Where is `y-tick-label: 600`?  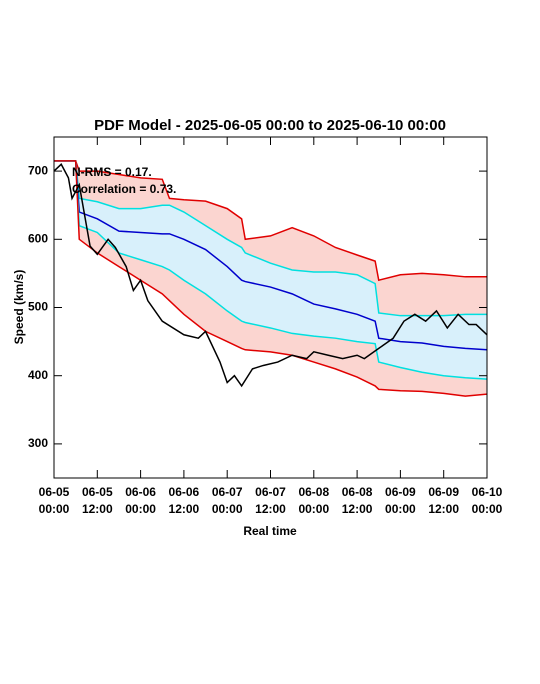
y-tick-label: 600 is located at coordinates (38, 238).